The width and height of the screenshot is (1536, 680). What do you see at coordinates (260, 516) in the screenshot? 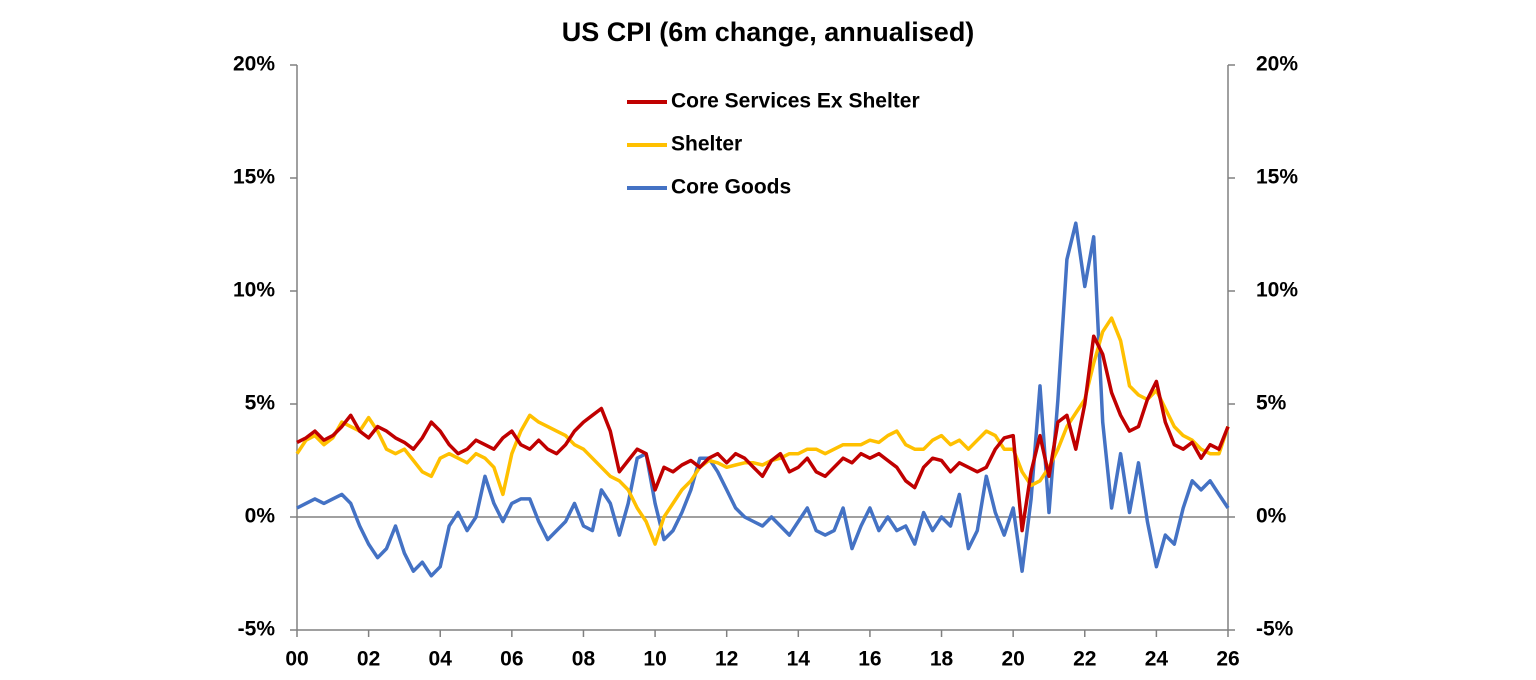
I see `y-tick-label: 0%` at bounding box center [260, 516].